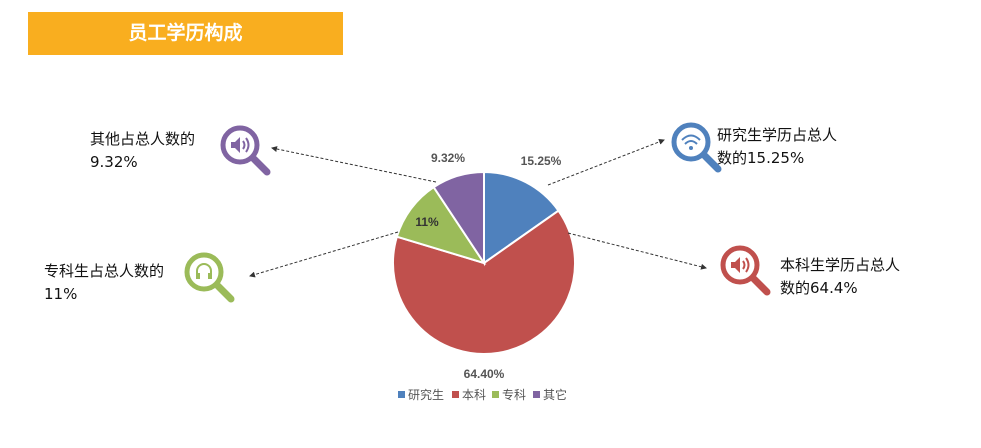 This screenshot has width=981, height=448. What do you see at coordinates (555, 394) in the screenshot?
I see `legend-label: 其它` at bounding box center [555, 394].